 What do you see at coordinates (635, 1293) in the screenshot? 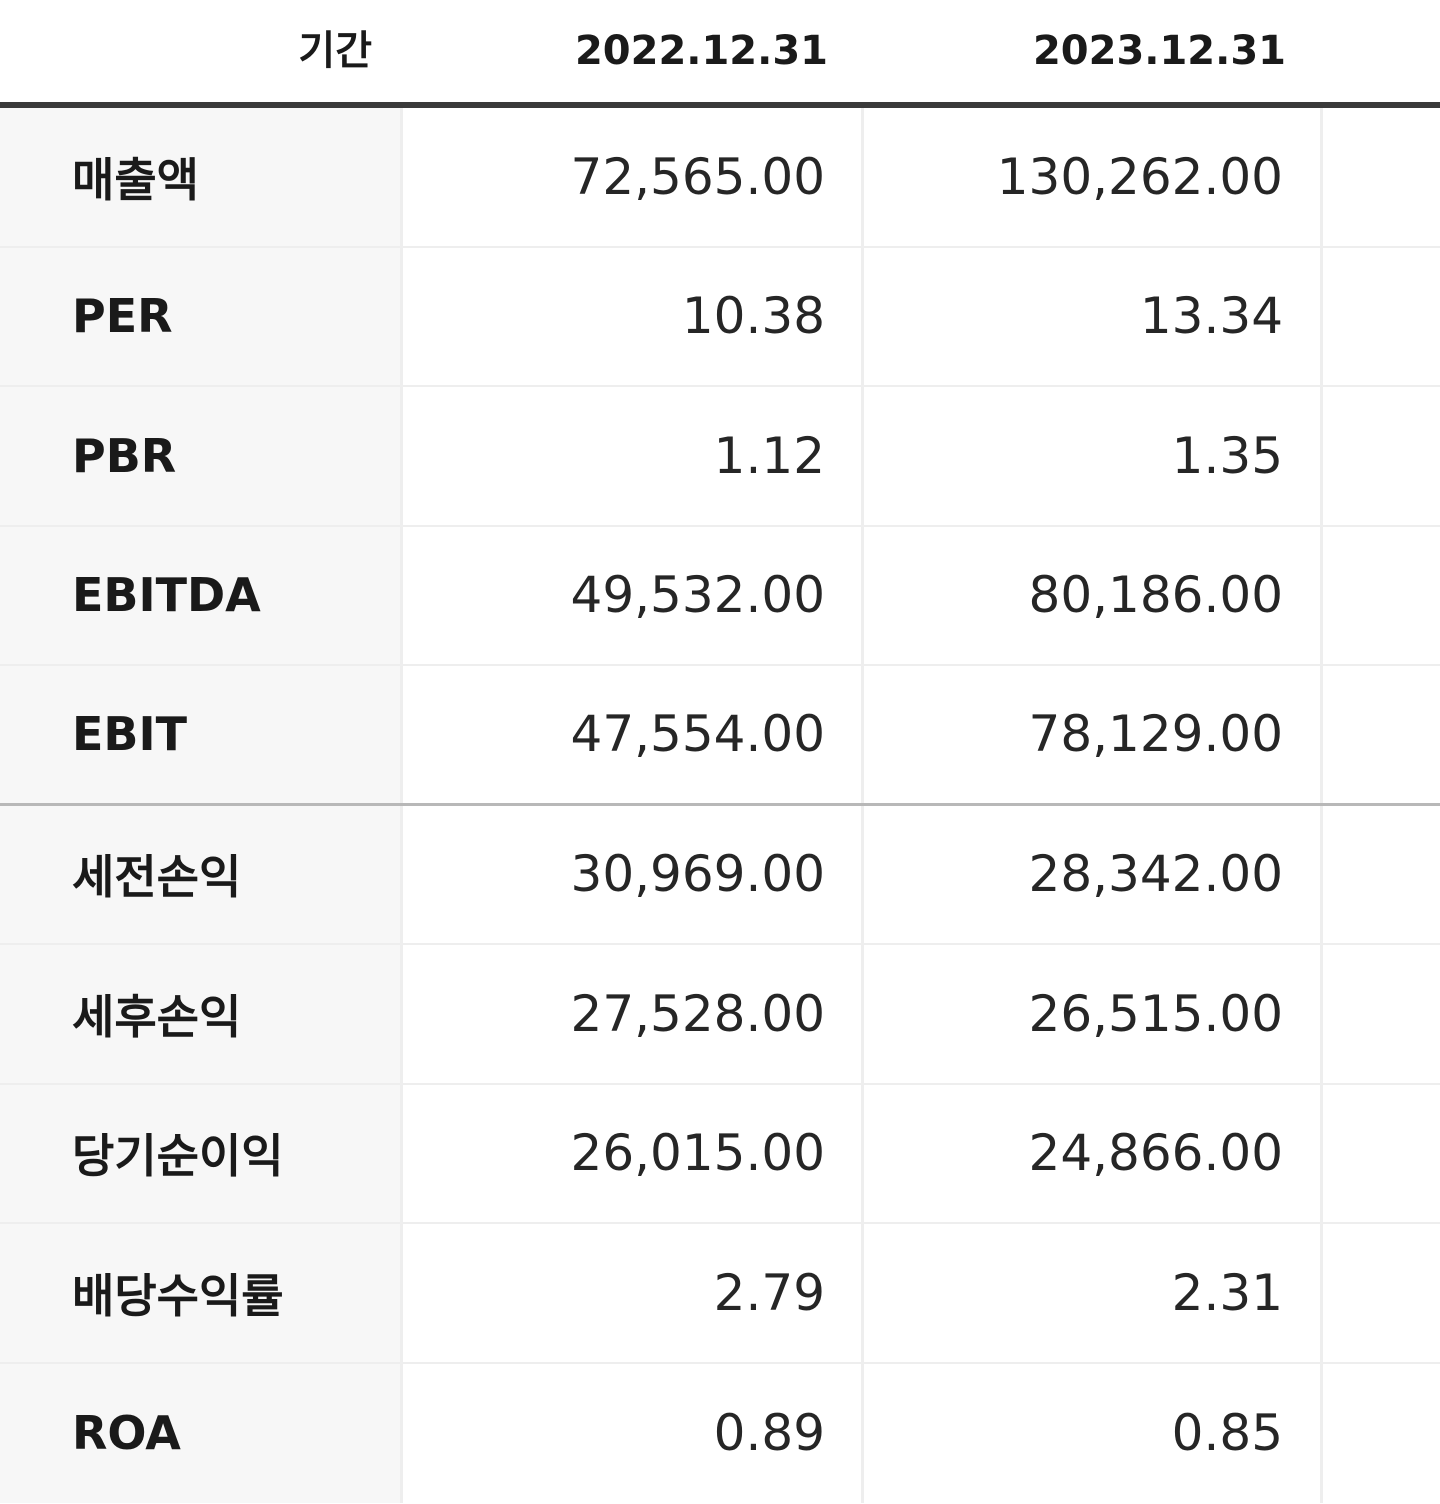
I see `row-value-2022: 2.79` at bounding box center [635, 1293].